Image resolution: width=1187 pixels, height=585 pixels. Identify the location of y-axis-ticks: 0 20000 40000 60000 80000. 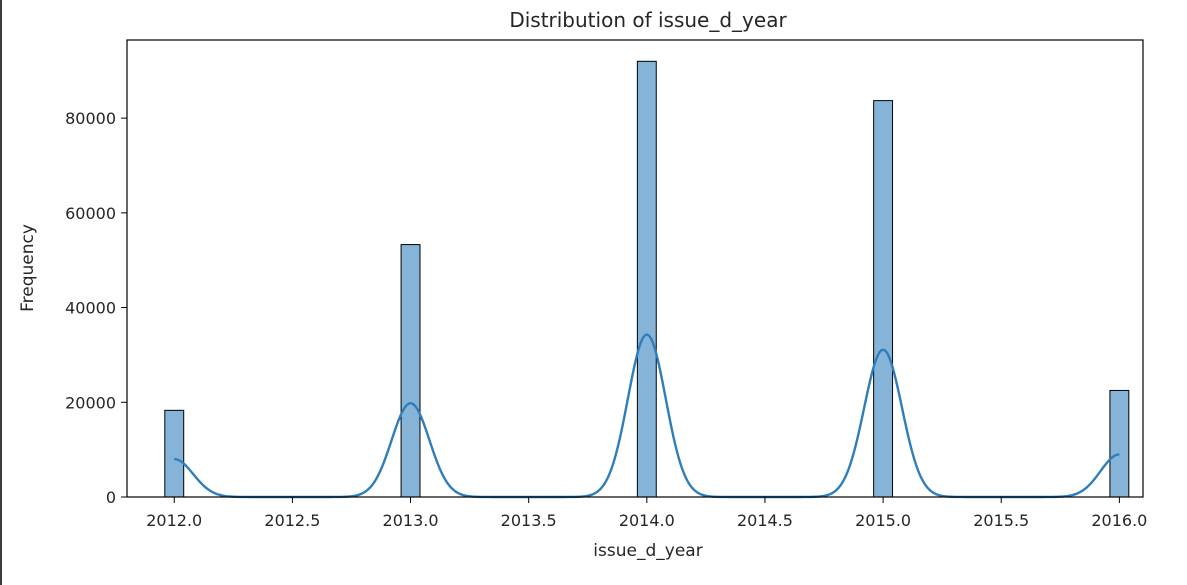
(96, 308).